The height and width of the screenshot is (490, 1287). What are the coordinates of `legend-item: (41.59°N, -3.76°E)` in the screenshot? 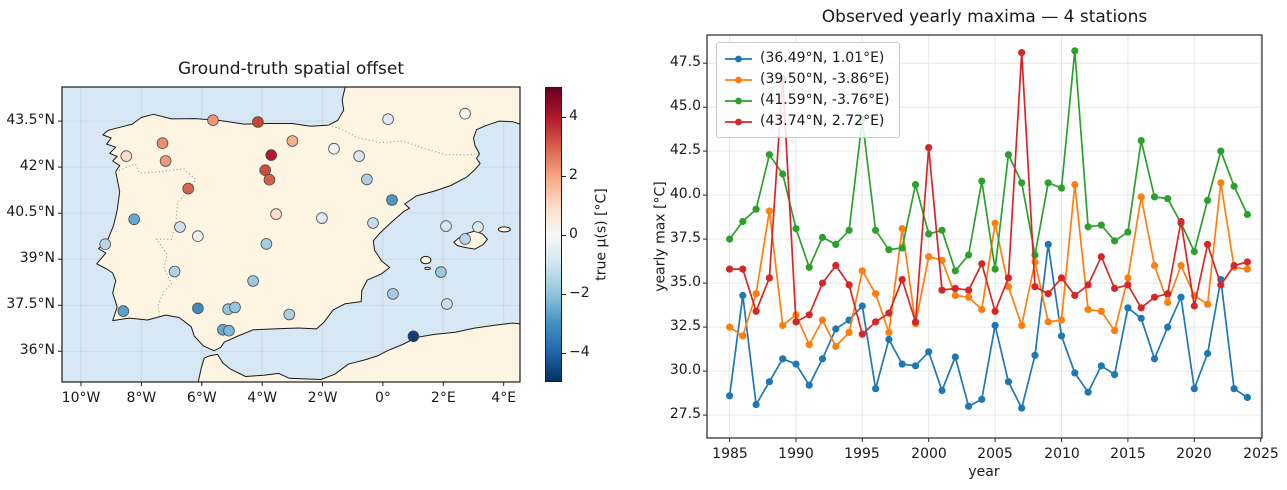 It's located at (807, 100).